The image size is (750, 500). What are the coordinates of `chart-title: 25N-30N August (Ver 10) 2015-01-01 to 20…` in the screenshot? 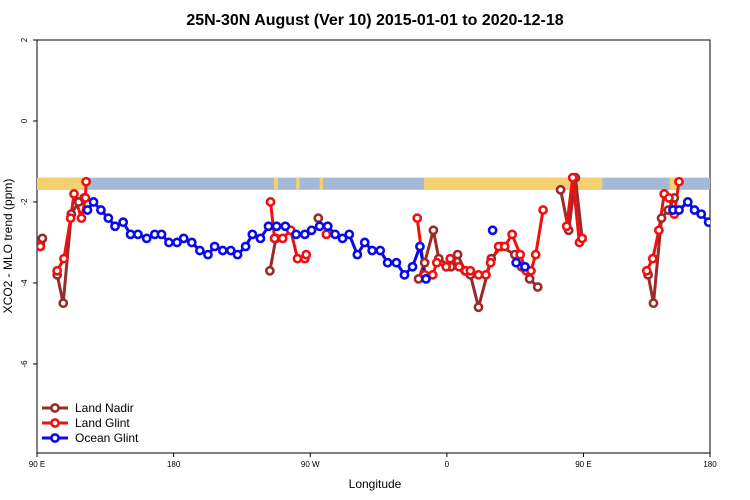 It's located at (374, 20).